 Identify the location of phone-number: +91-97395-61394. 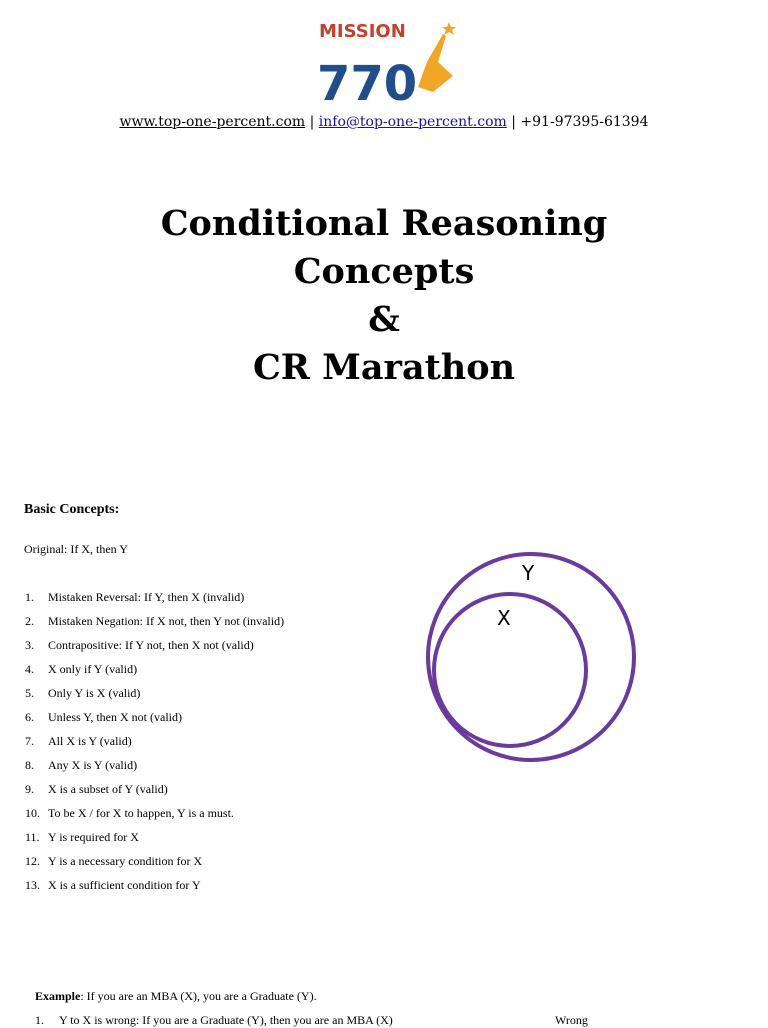
(584, 122).